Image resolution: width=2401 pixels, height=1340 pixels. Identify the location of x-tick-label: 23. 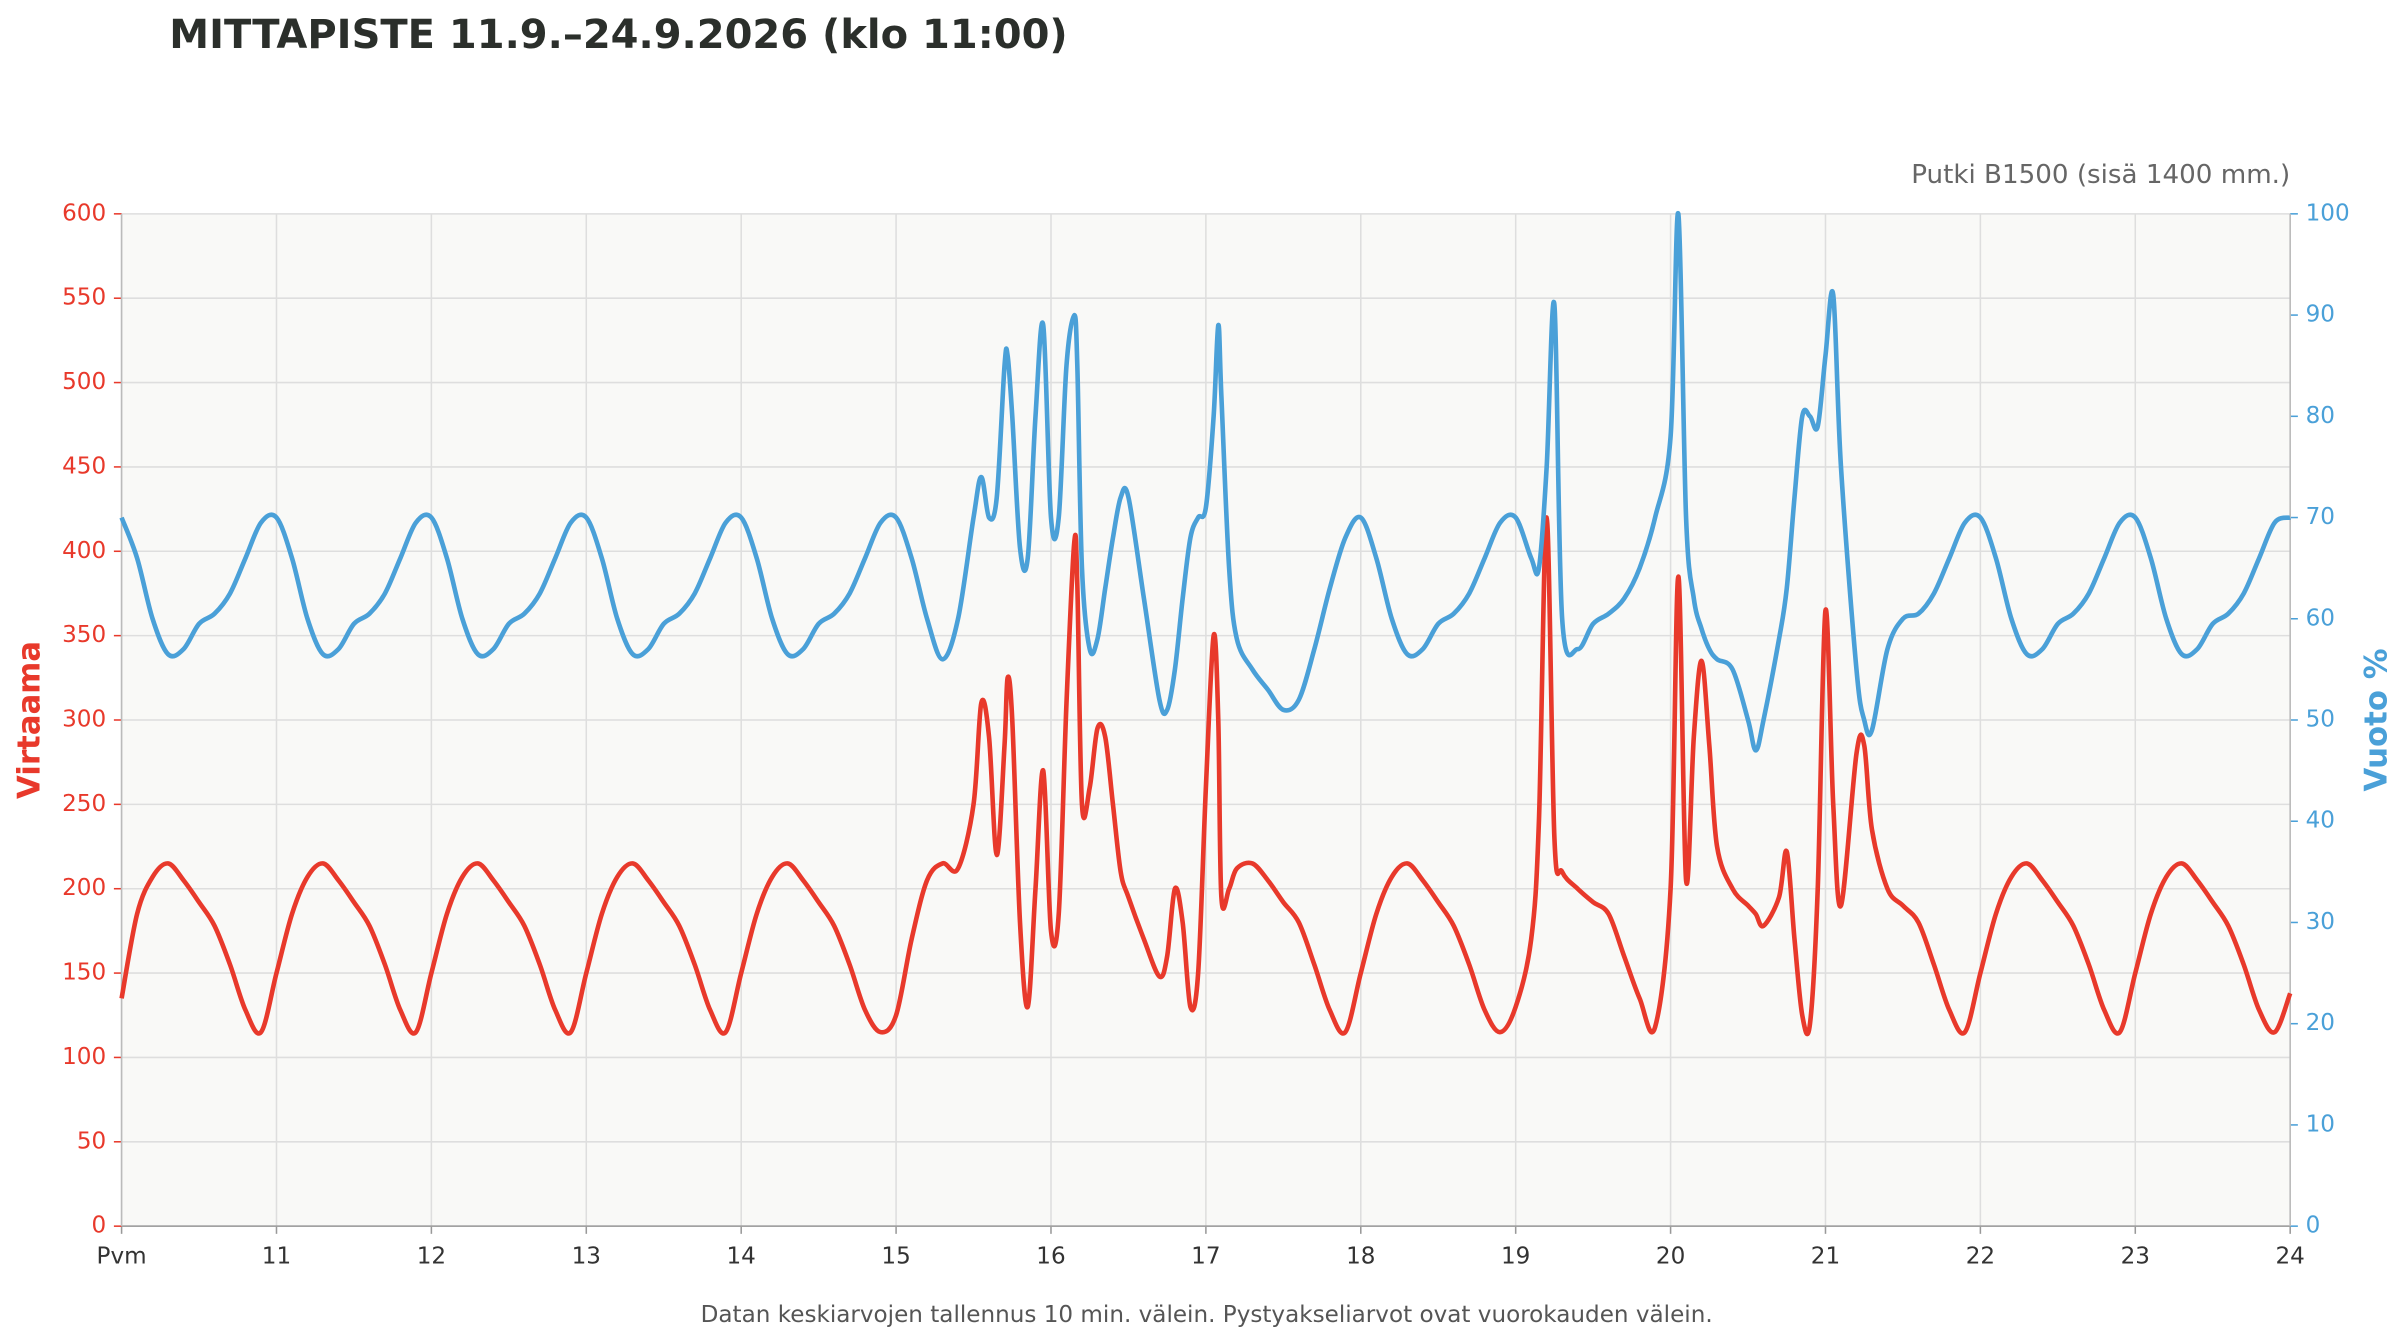
(2135, 1256).